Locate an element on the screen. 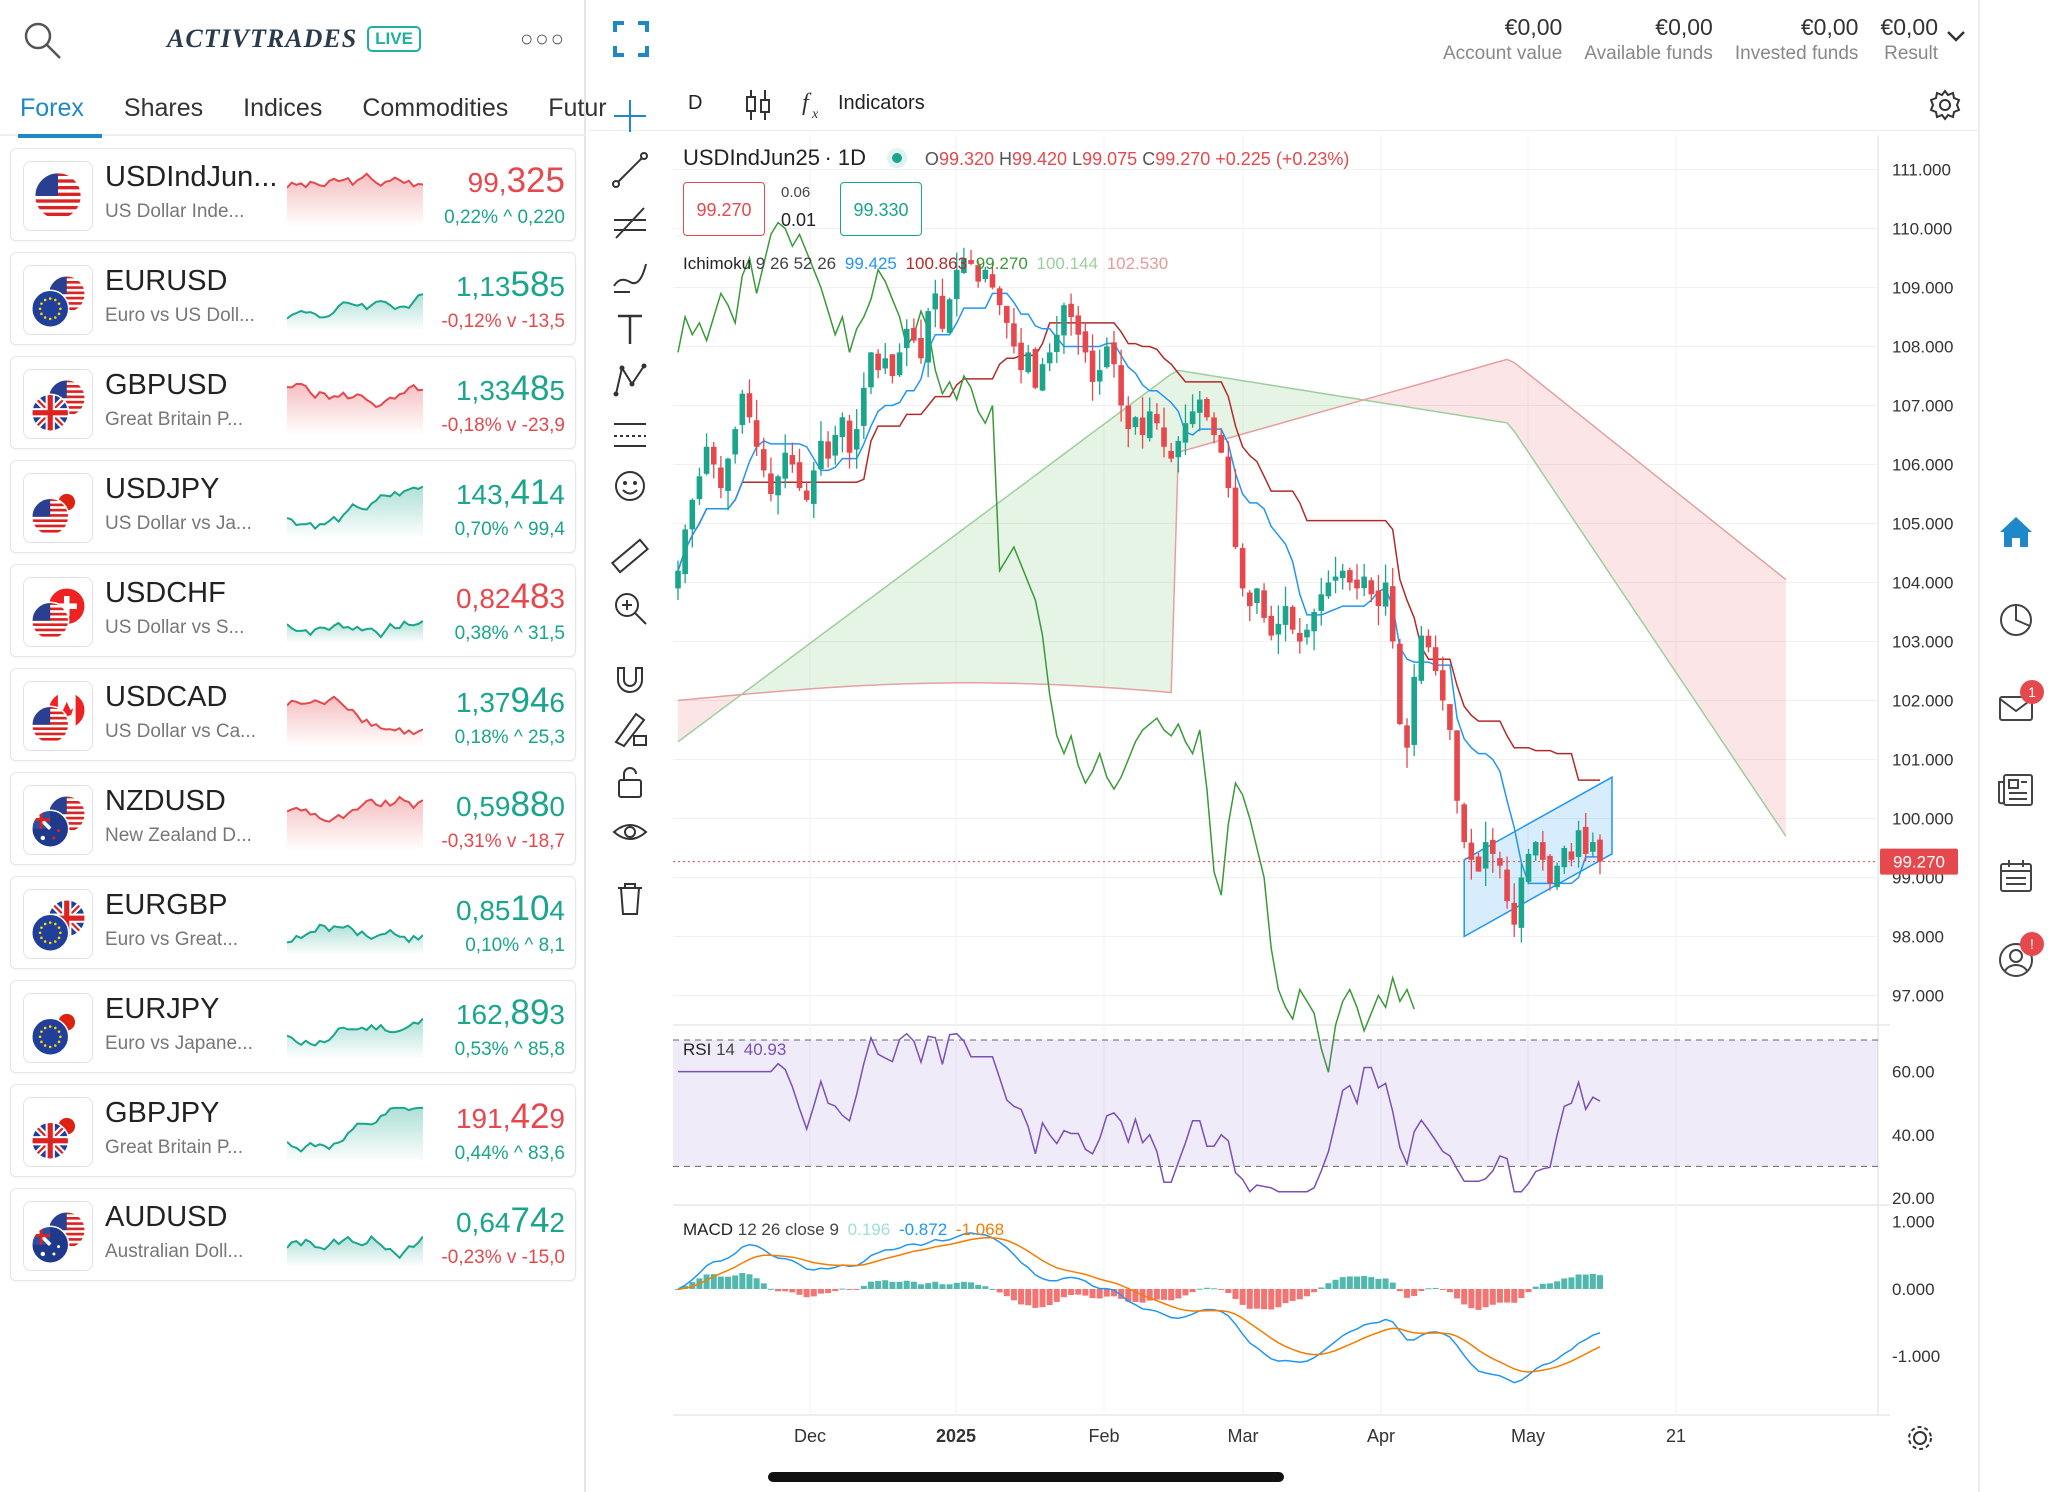 The height and width of the screenshot is (1492, 2048). indicators-button: Indicators is located at coordinates (881, 103).